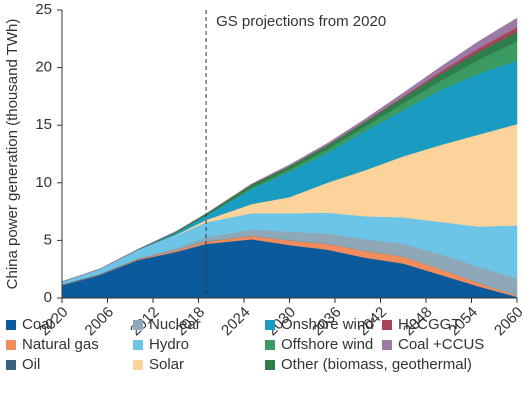 This screenshot has height=407, width=525. I want to click on y-tick-label: 0, so click(48, 297).